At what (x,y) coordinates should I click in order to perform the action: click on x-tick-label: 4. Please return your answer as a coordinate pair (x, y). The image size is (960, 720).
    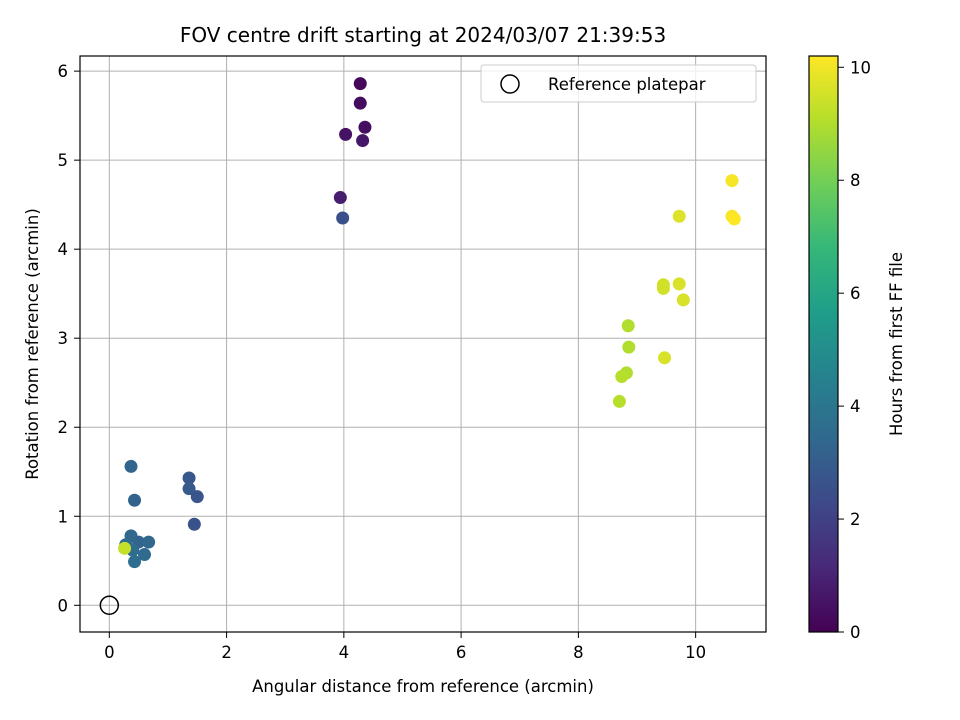
    Looking at the image, I should click on (344, 652).